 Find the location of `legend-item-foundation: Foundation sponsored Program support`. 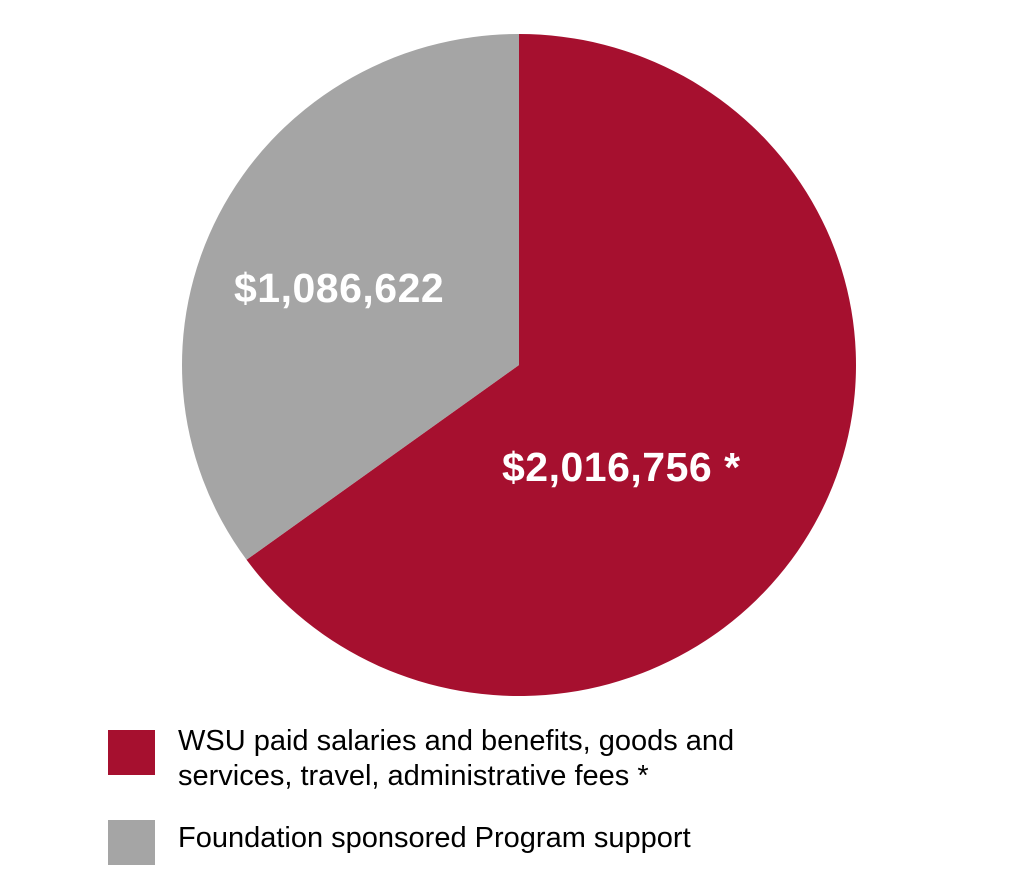

legend-item-foundation: Foundation sponsored Program support is located at coordinates (399, 842).